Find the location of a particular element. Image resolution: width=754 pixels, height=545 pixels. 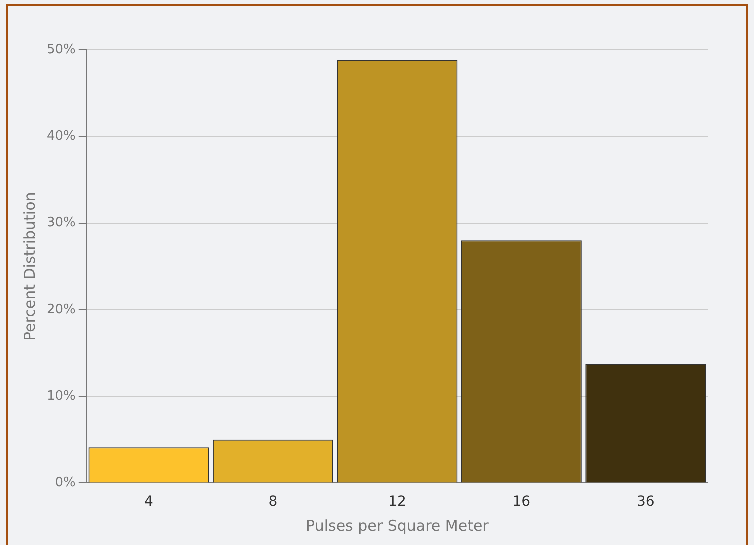

y-tick-label: 40% is located at coordinates (61, 136).